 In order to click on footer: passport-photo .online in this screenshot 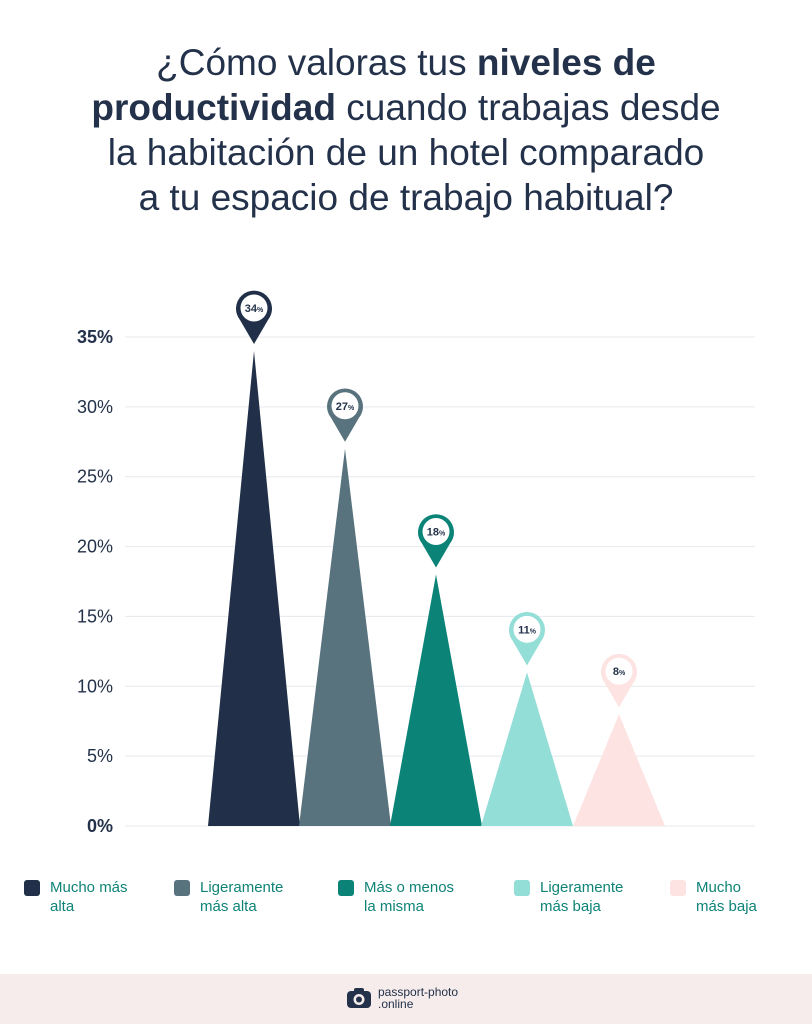, I will do `click(406, 999)`.